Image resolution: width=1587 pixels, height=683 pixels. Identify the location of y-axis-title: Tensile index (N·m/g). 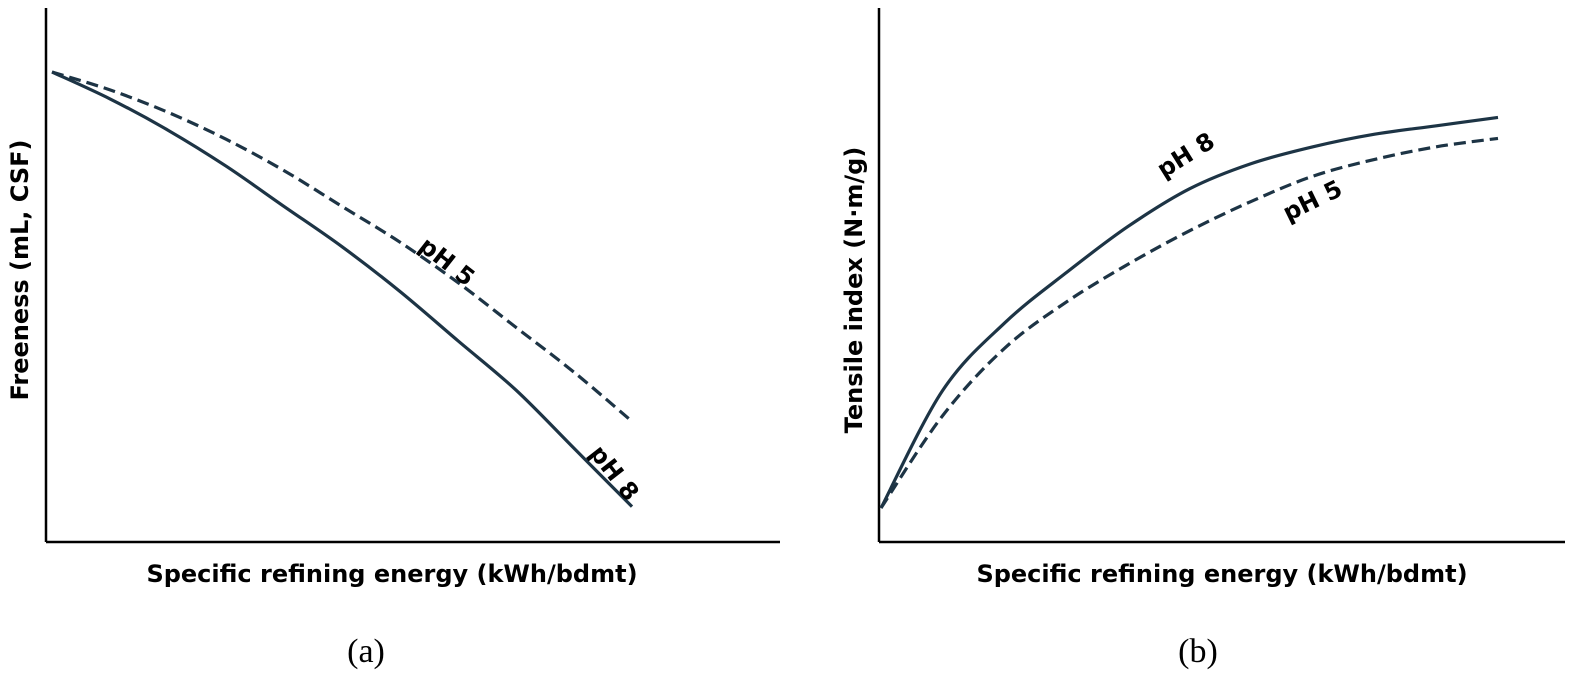
(854, 290).